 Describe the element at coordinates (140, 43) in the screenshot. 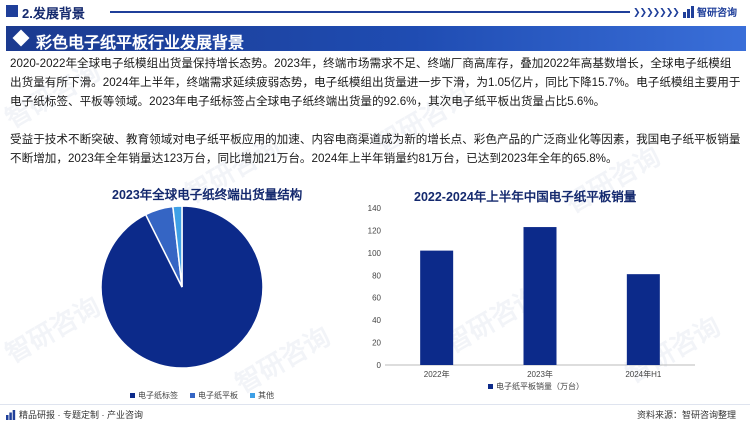

I see `page-title: 彩色电子纸平板行业发展背景` at that location.